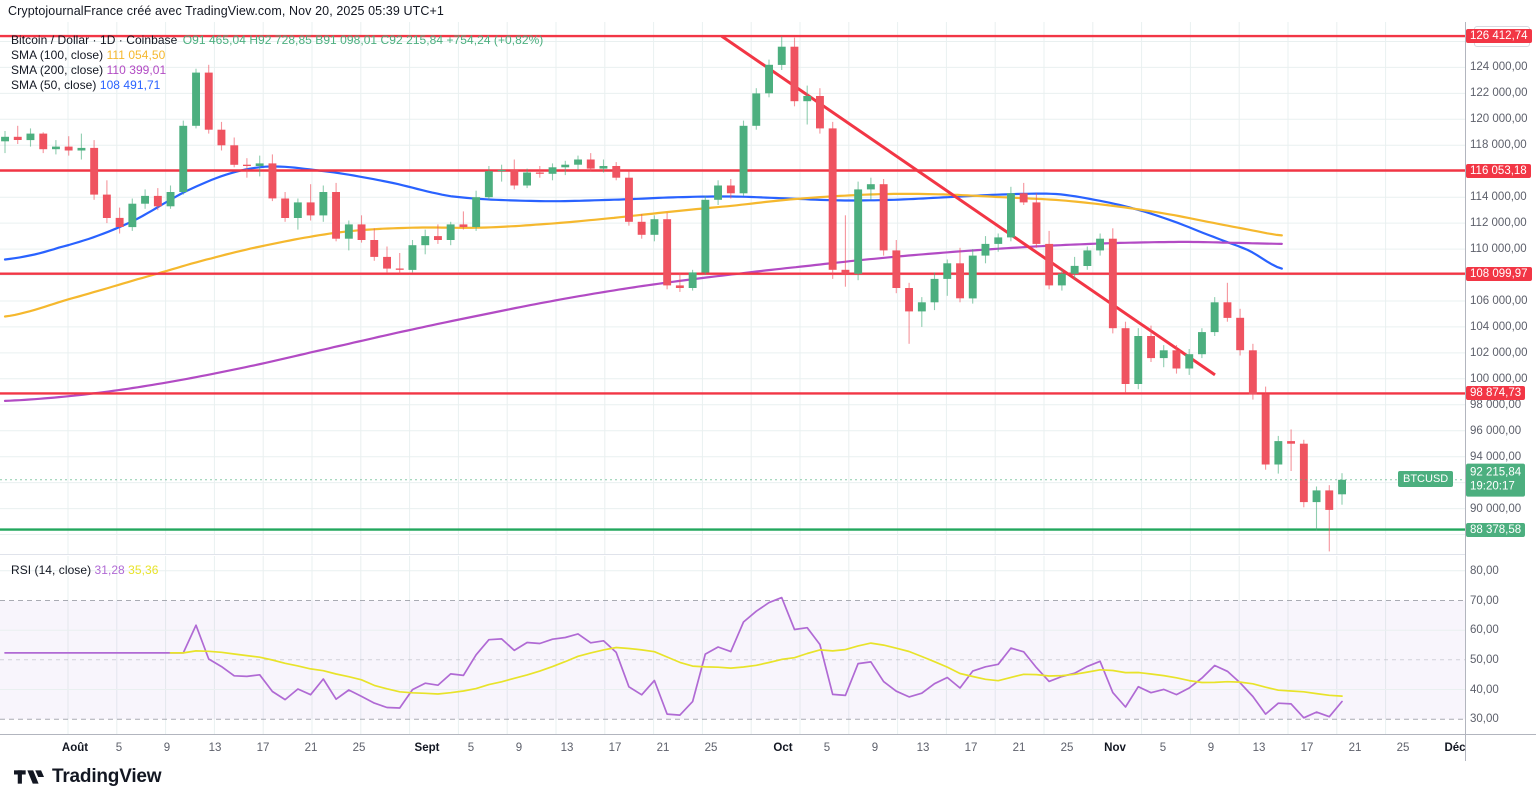 The image size is (1536, 808). What do you see at coordinates (130, 85) in the screenshot?
I see `legend-sma50-value: 108 491,71` at bounding box center [130, 85].